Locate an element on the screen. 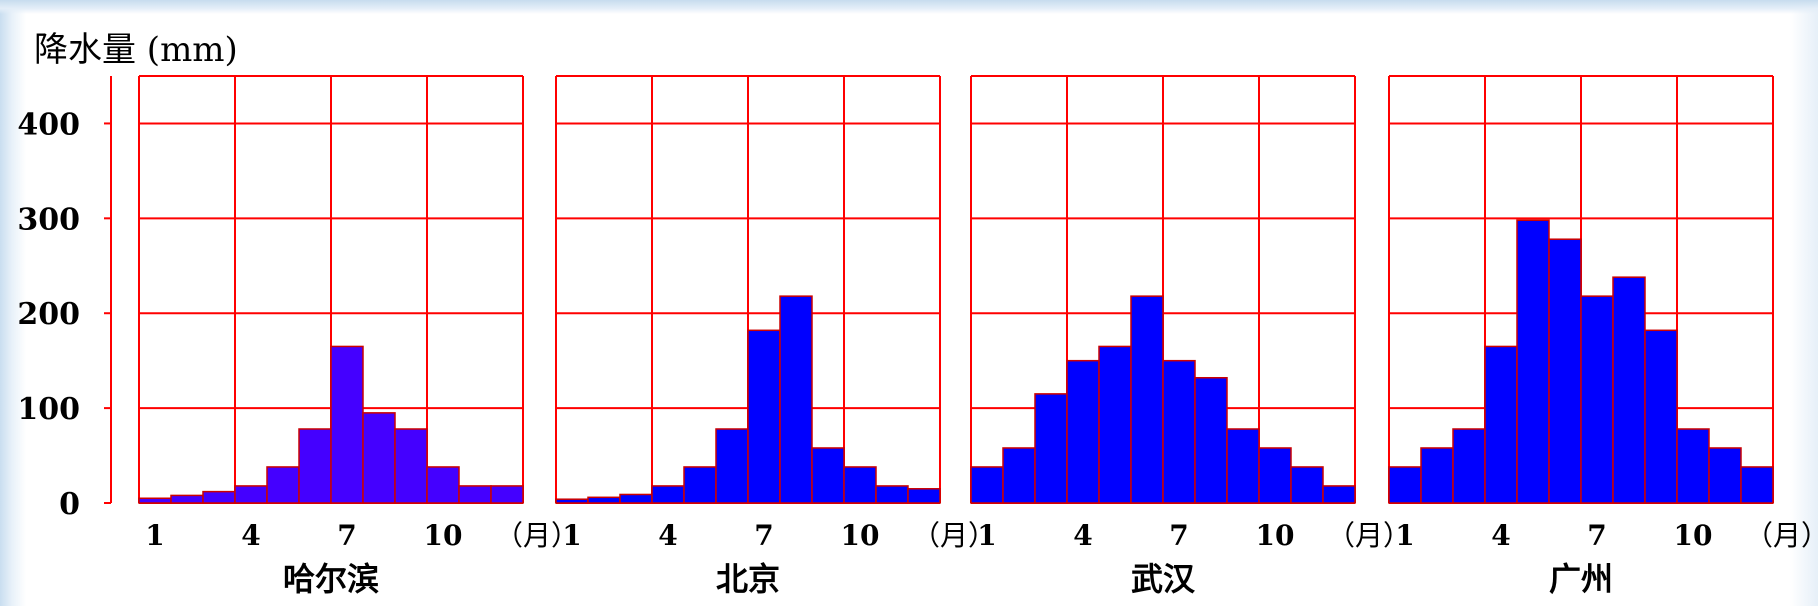 This screenshot has width=1818, height=606. bar-广州-month-3 is located at coordinates (1469, 466).